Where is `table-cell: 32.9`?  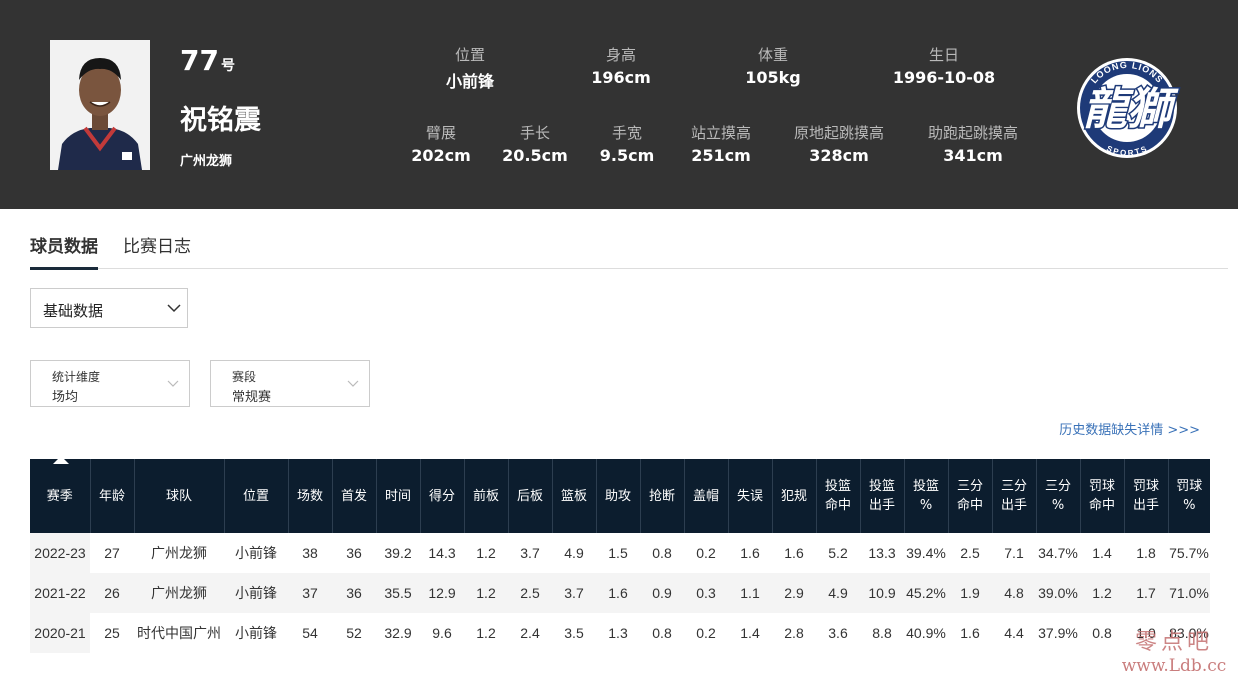
table-cell: 32.9 is located at coordinates (398, 633).